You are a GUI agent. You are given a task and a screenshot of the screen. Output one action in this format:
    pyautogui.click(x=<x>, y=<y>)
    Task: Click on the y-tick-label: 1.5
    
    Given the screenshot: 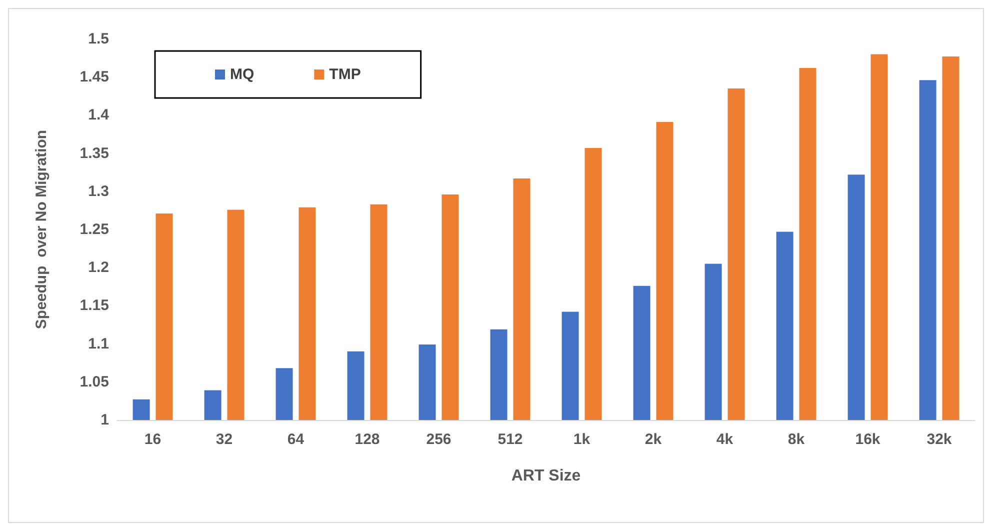 What is the action you would take?
    pyautogui.click(x=98, y=39)
    